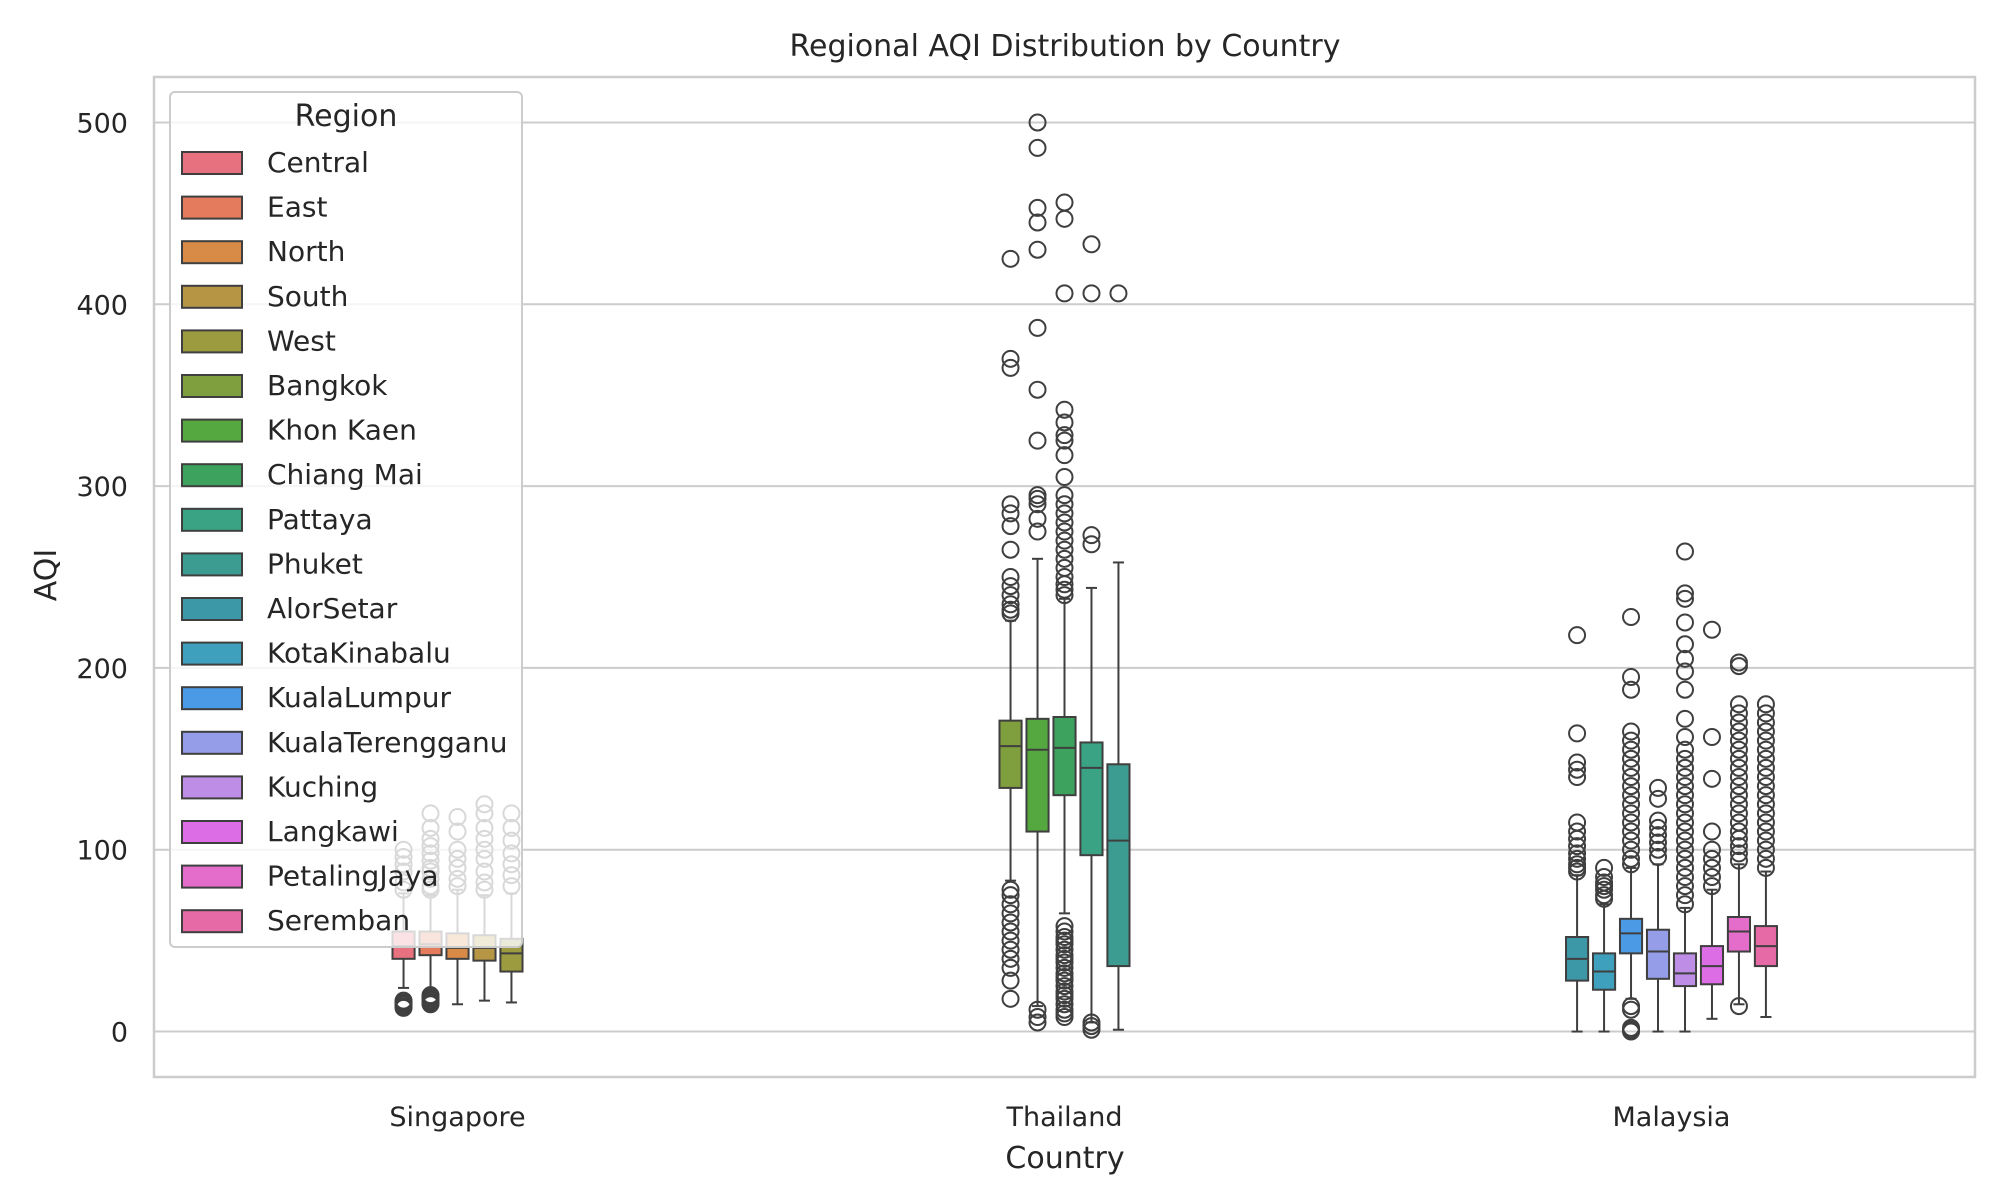  I want to click on x-tick-label: Thailand, so click(1064, 1117).